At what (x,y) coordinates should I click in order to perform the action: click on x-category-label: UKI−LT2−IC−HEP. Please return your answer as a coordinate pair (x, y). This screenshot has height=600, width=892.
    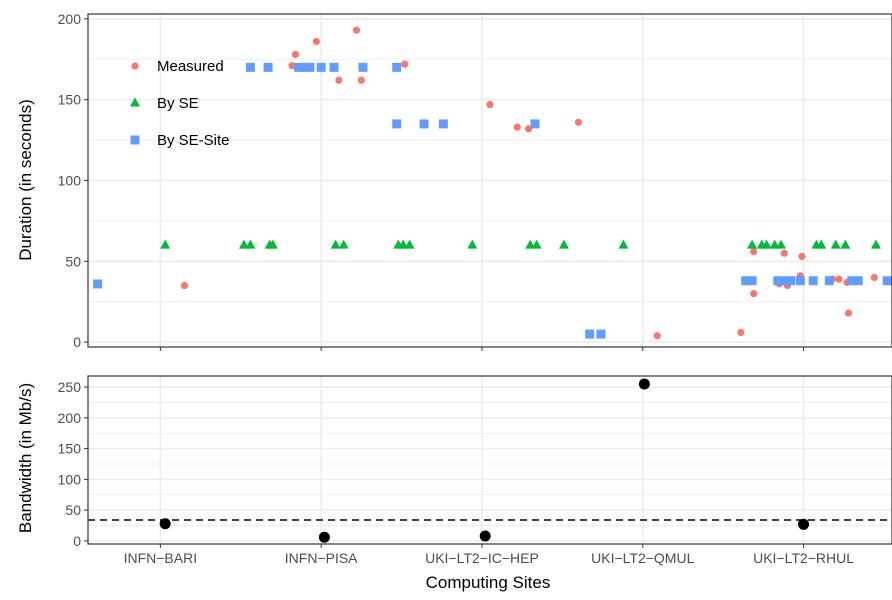
    Looking at the image, I should click on (482, 558).